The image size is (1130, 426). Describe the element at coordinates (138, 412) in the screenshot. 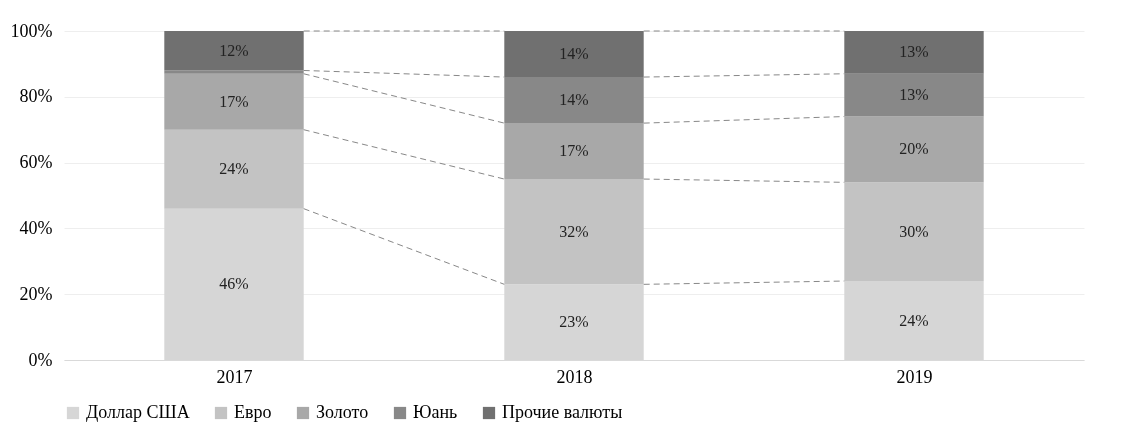

I see `legend-label: Доллар США` at that location.